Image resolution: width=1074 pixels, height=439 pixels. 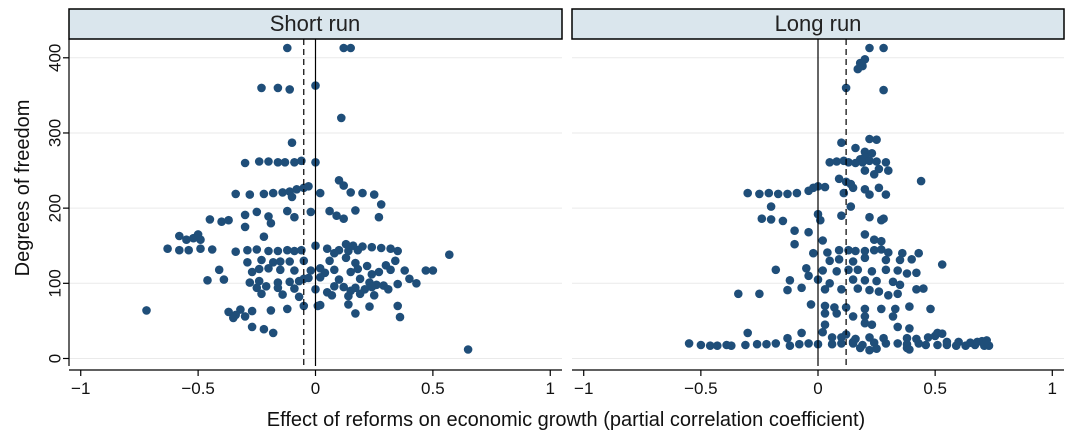 I want to click on y-tick-label: 300, so click(x=55, y=133).